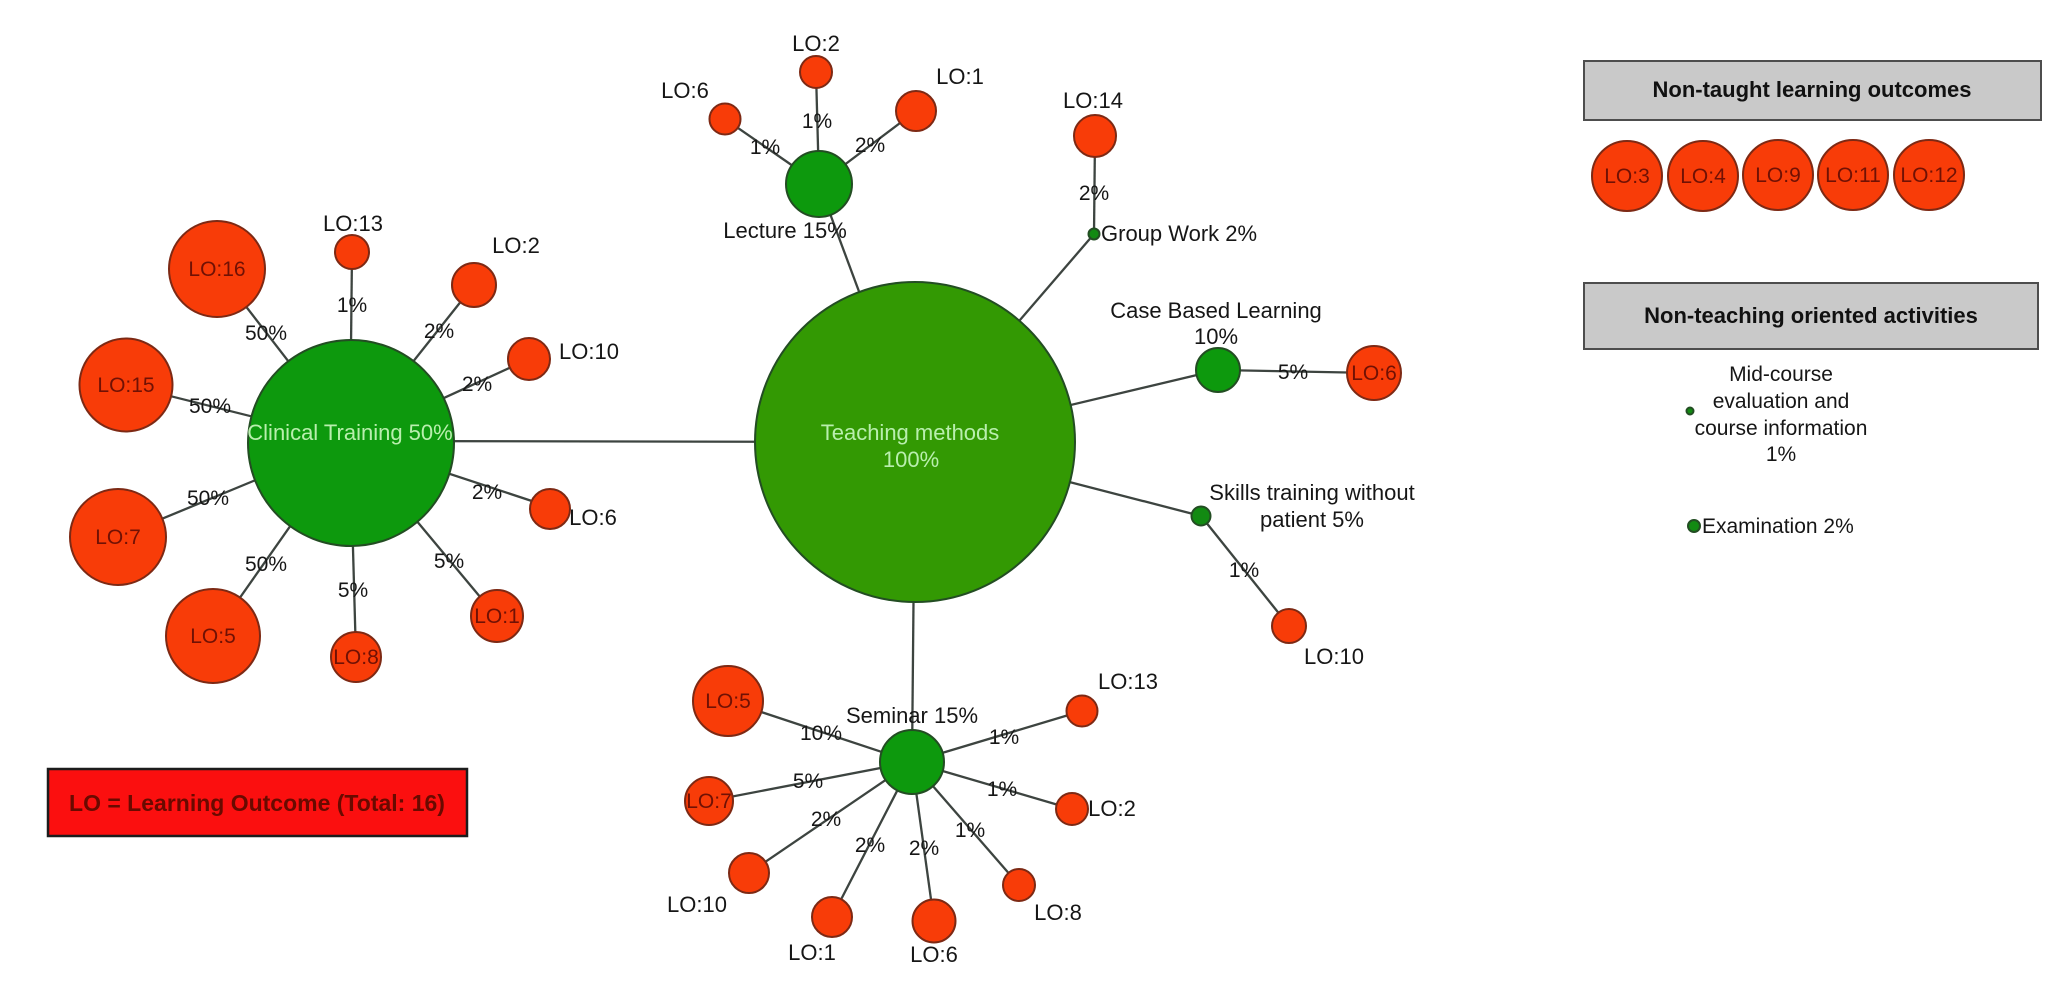  Describe the element at coordinates (1093, 100) in the screenshot. I see `svg-text: LO:14` at that location.